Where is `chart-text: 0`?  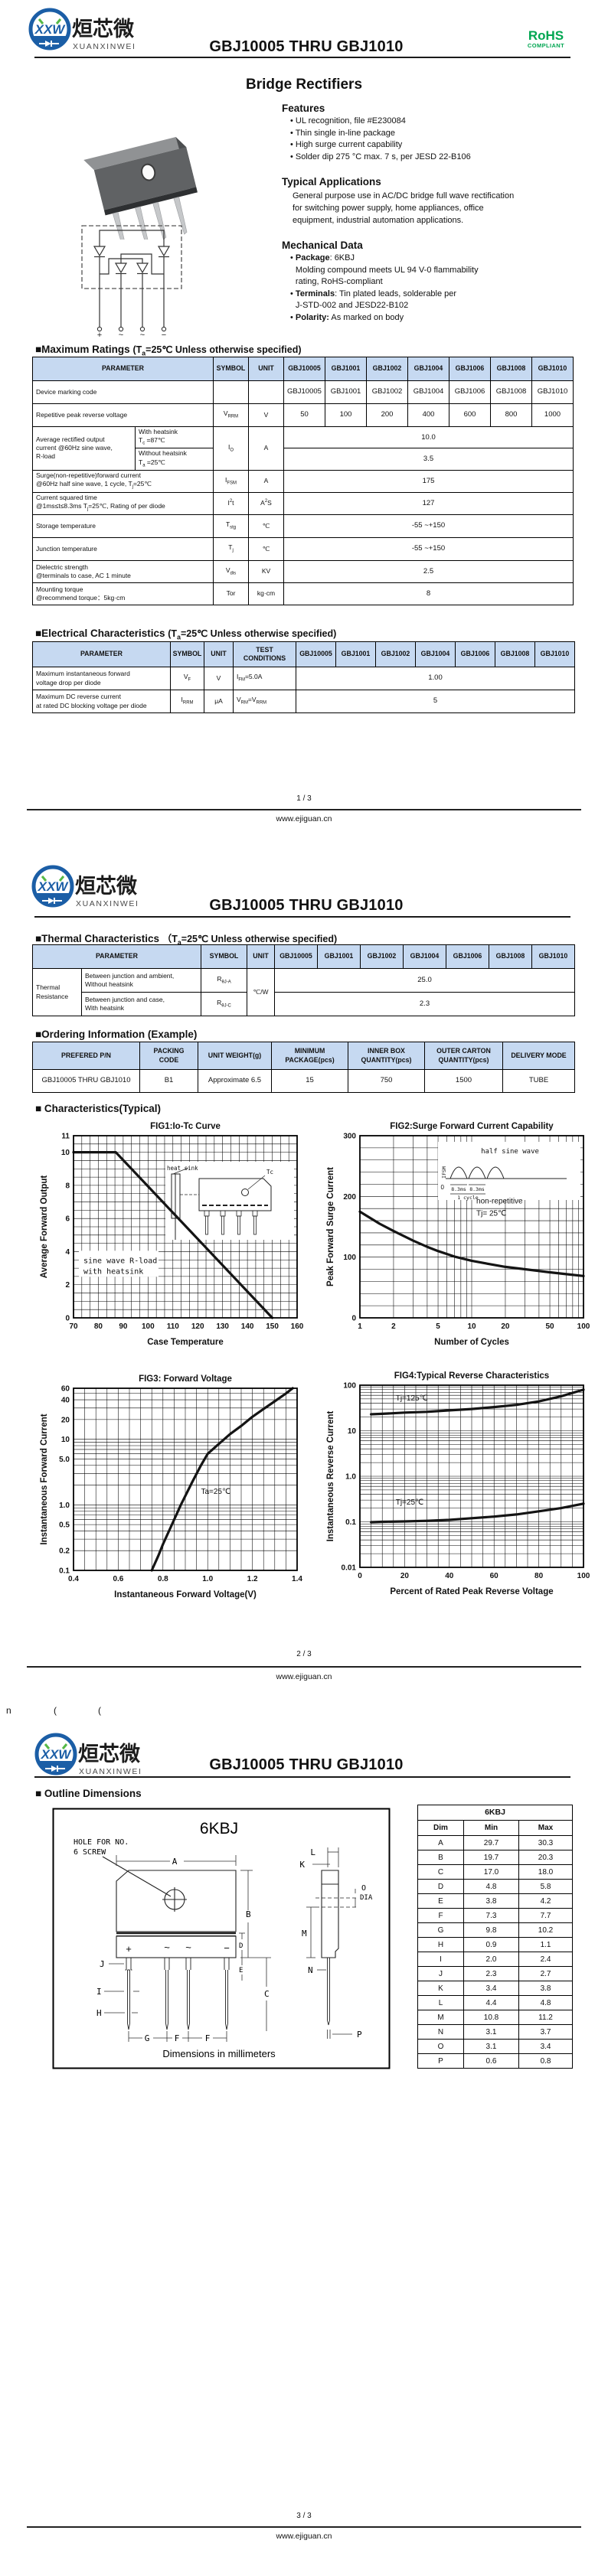
chart-text: 0 is located at coordinates (360, 1576).